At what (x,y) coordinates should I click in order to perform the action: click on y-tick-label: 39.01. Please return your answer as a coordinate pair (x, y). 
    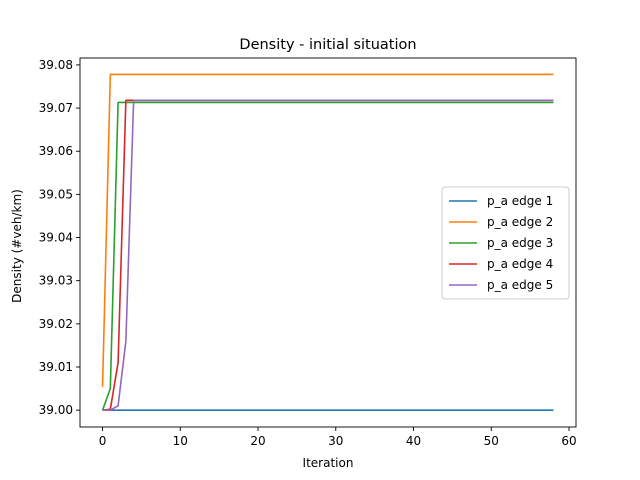
    Looking at the image, I should click on (56, 367).